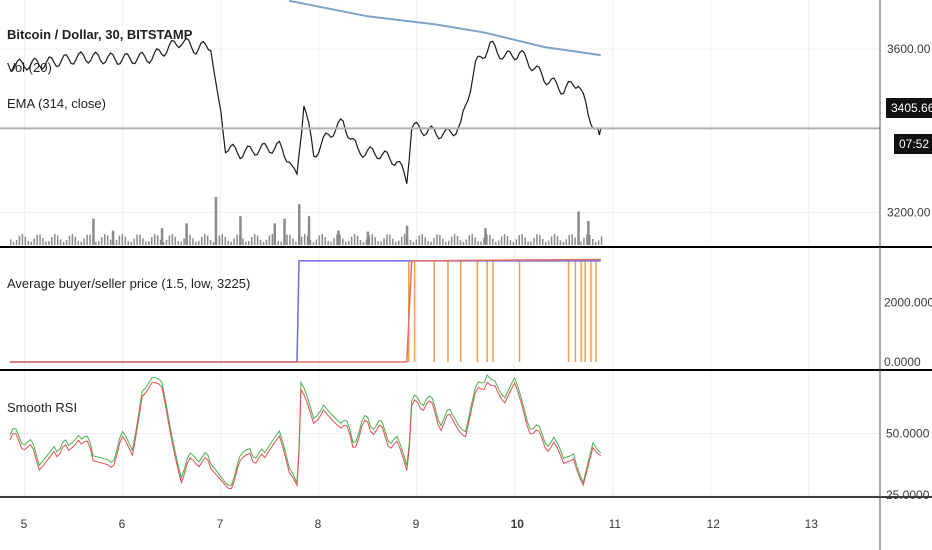 The width and height of the screenshot is (932, 550). What do you see at coordinates (445, 28) in the screenshot?
I see `ema-line` at bounding box center [445, 28].